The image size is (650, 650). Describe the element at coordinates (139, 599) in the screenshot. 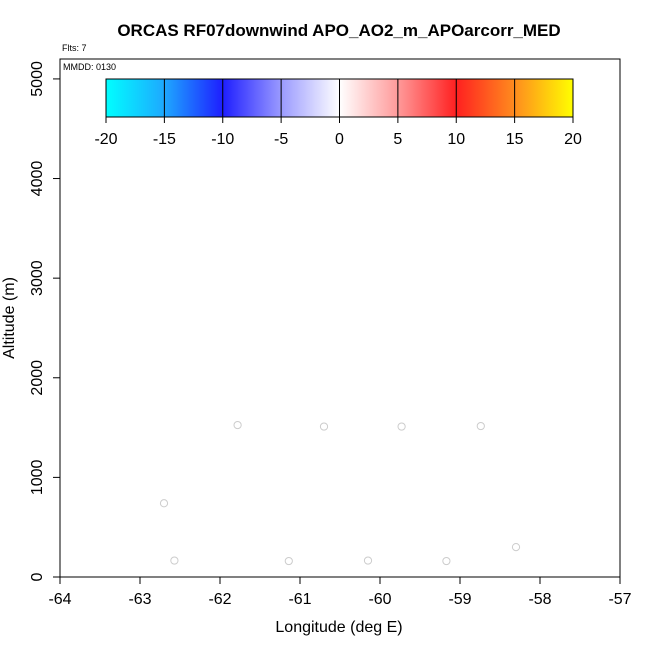

I see `x-tick-label: -63` at that location.